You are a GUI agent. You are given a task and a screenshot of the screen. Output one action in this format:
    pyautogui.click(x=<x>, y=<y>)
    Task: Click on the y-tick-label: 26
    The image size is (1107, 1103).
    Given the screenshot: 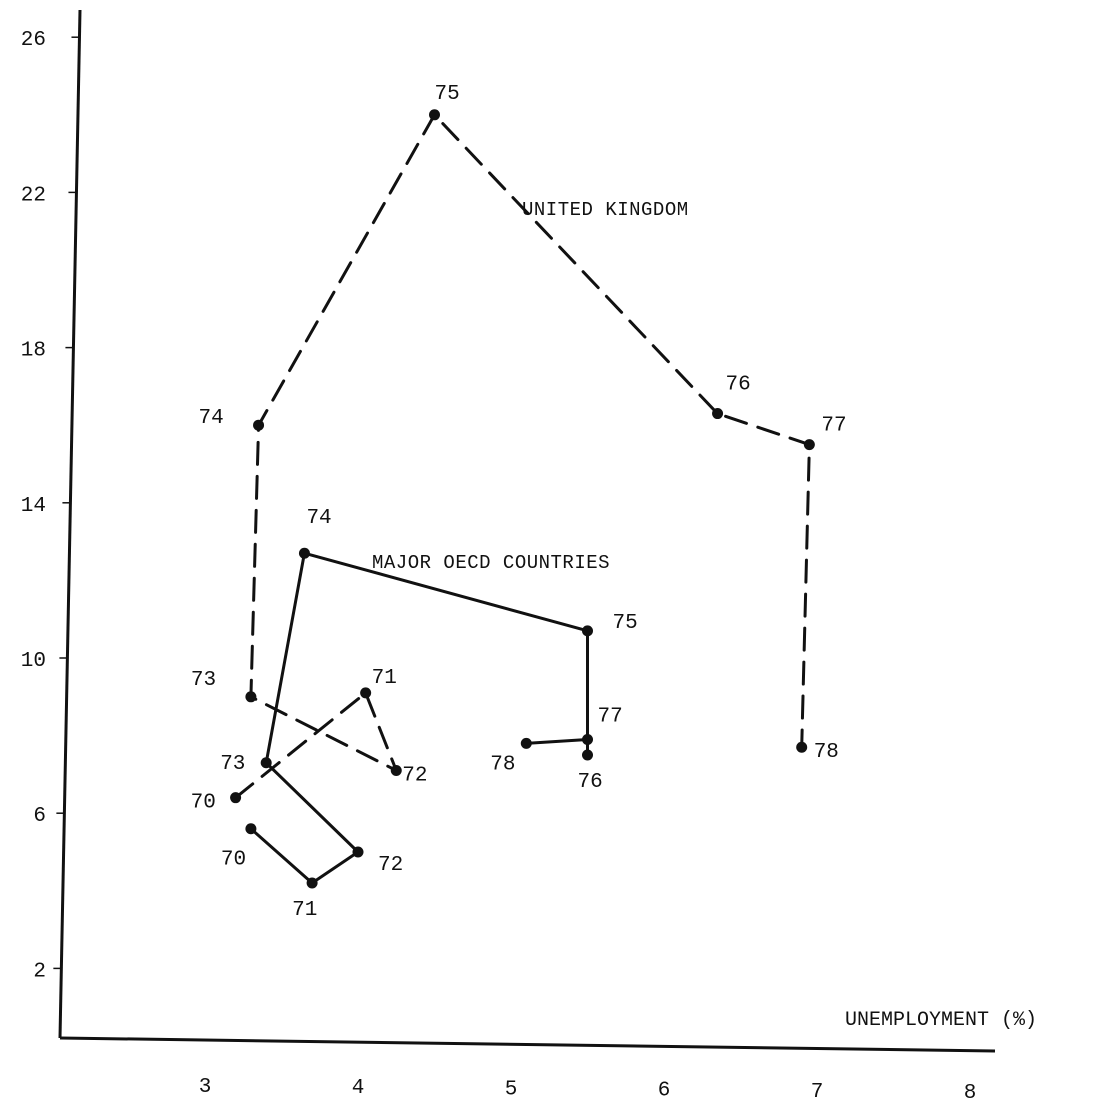 What is the action you would take?
    pyautogui.click(x=33, y=40)
    